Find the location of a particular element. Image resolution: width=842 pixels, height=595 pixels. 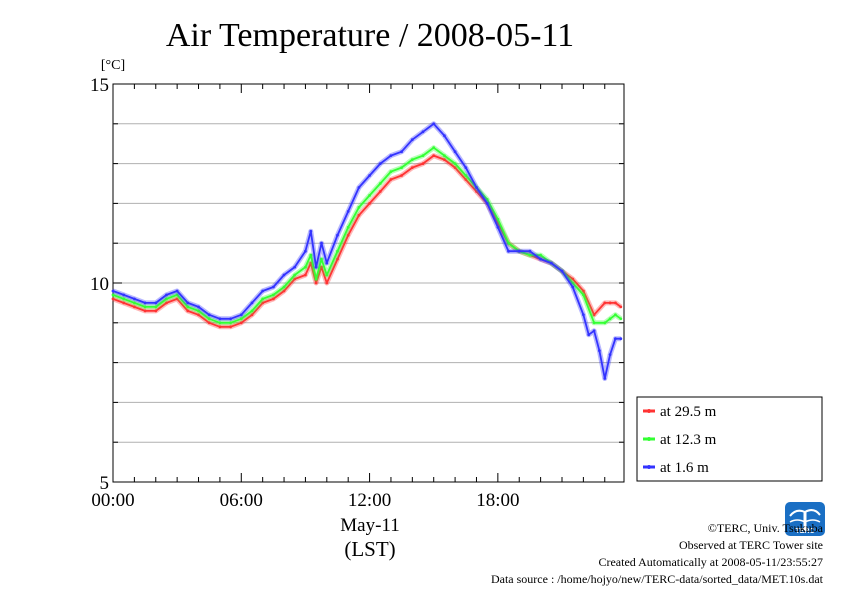

x-tick-label: 18:00 is located at coordinates (497, 500).